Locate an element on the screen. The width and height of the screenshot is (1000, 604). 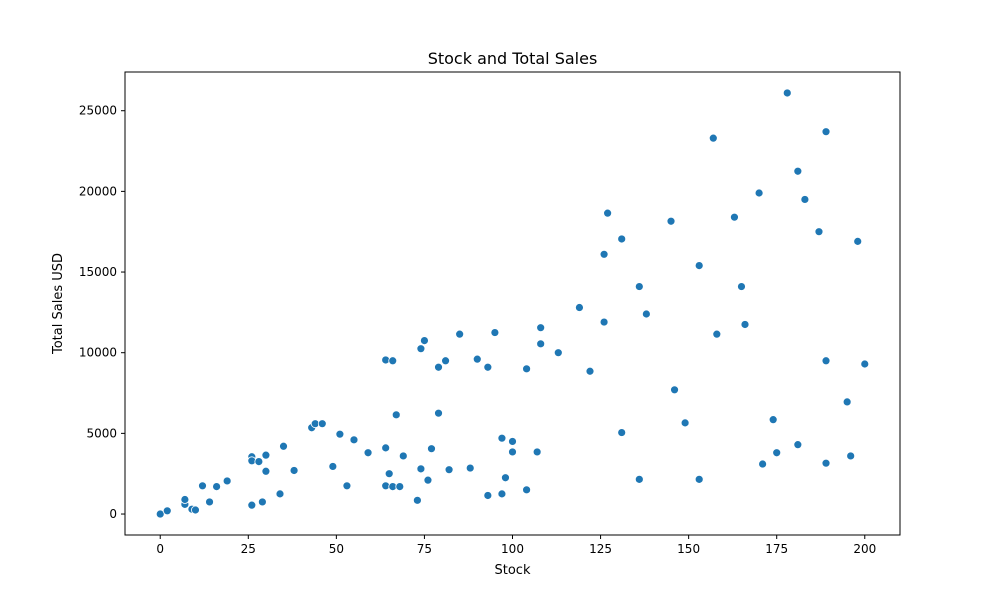
x-tick-label: 200 is located at coordinates (864, 549).